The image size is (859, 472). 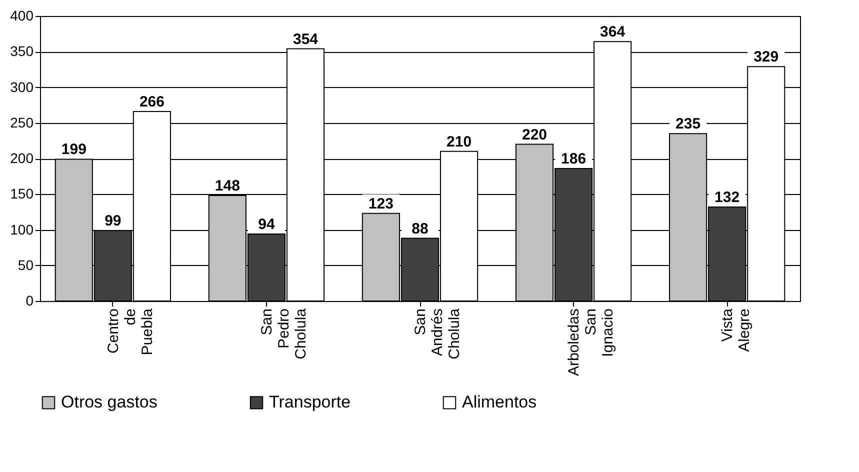 What do you see at coordinates (22, 194) in the screenshot?
I see `y-tick-label: 150` at bounding box center [22, 194].